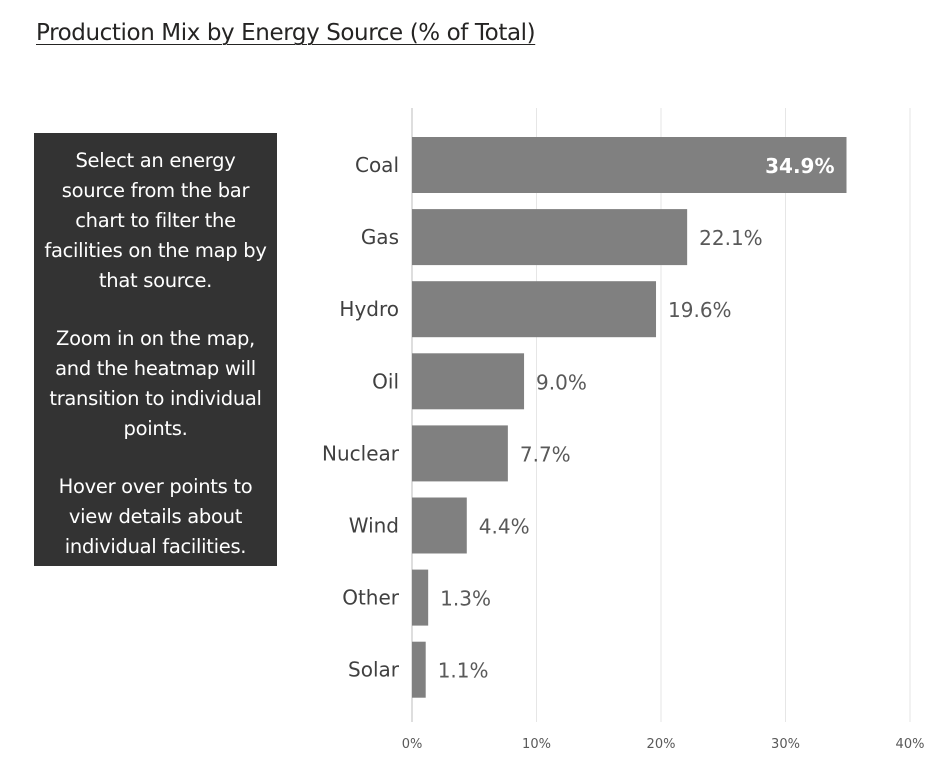  What do you see at coordinates (374, 526) in the screenshot?
I see `category-label: Wind` at bounding box center [374, 526].